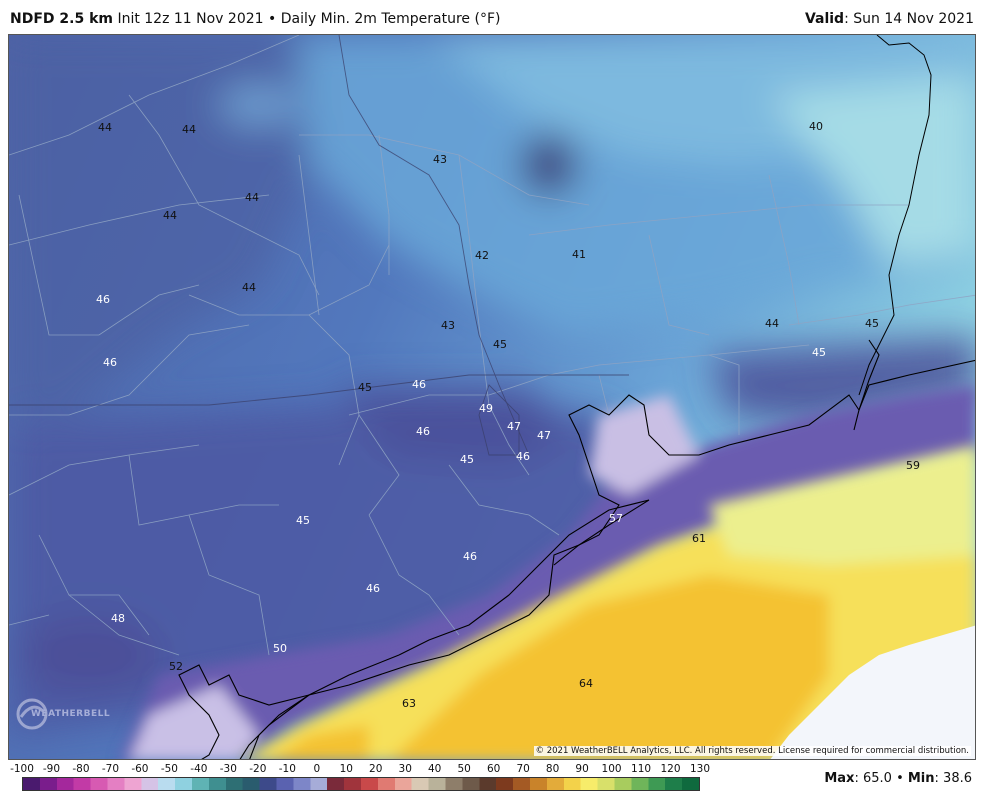  What do you see at coordinates (199, 769) in the screenshot?
I see `scale-tick-label: -40` at bounding box center [199, 769].